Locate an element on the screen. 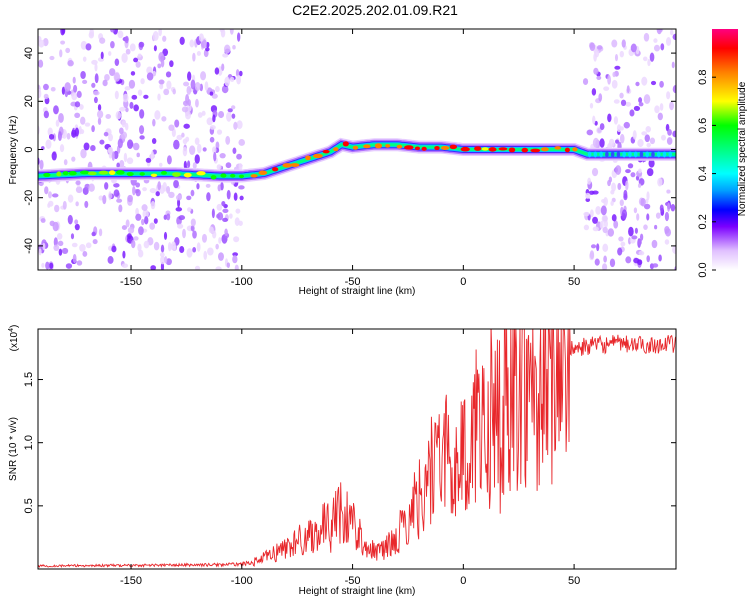  colorbar-gradient is located at coordinates (725, 149).